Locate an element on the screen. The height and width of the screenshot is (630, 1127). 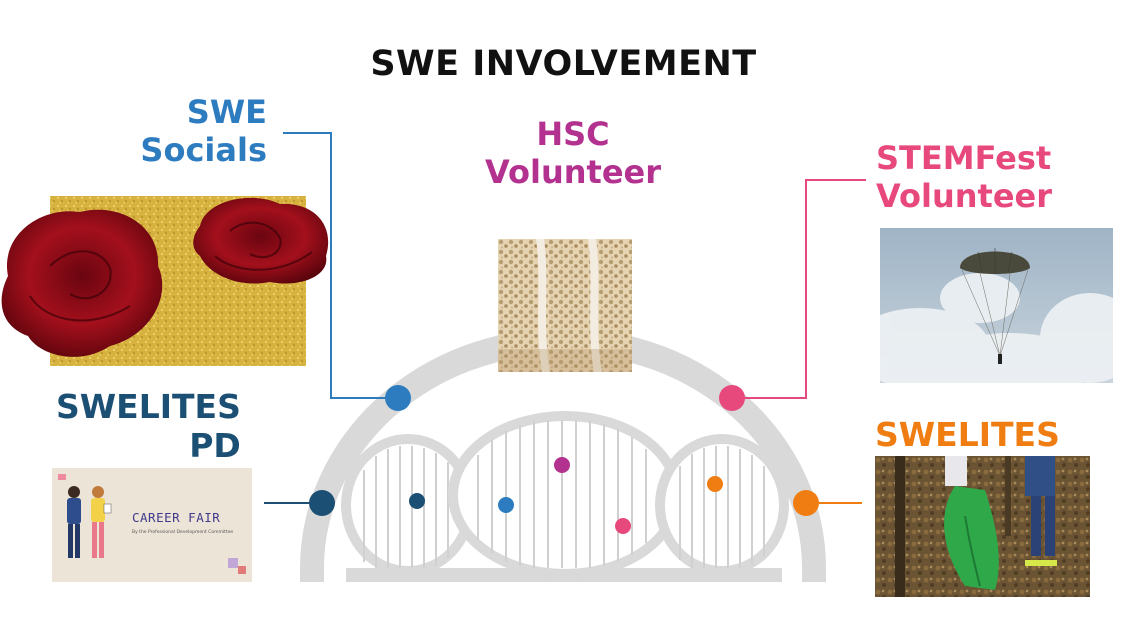
label-socials-line1: SWE is located at coordinates (226, 112).